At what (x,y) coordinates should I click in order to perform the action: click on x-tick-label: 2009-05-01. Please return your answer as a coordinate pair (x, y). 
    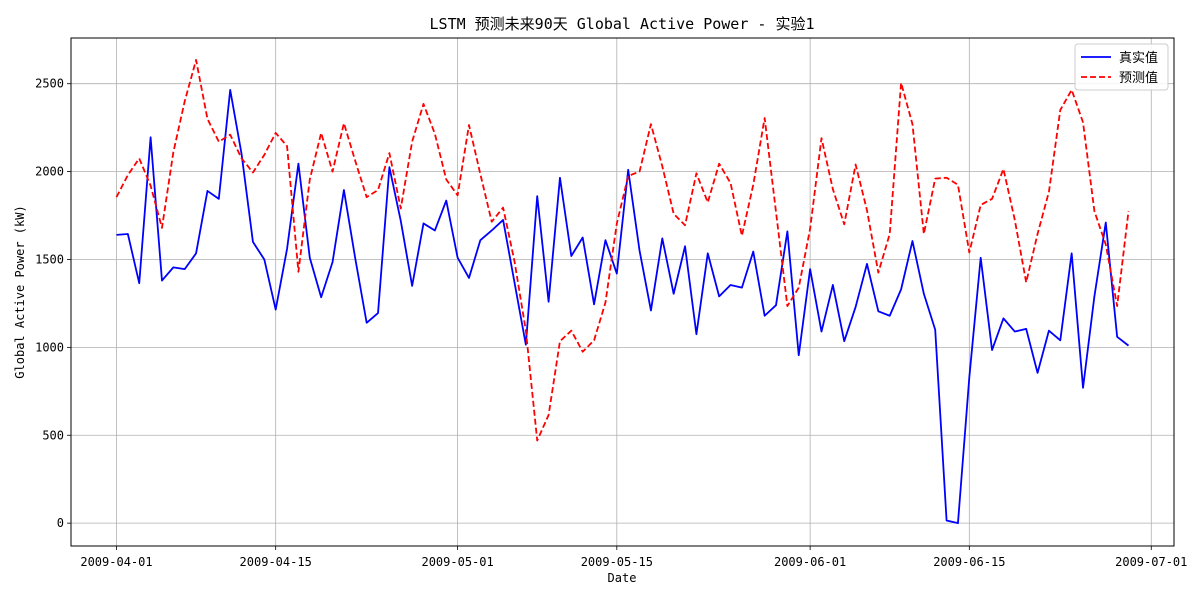
    Looking at the image, I should click on (457, 562).